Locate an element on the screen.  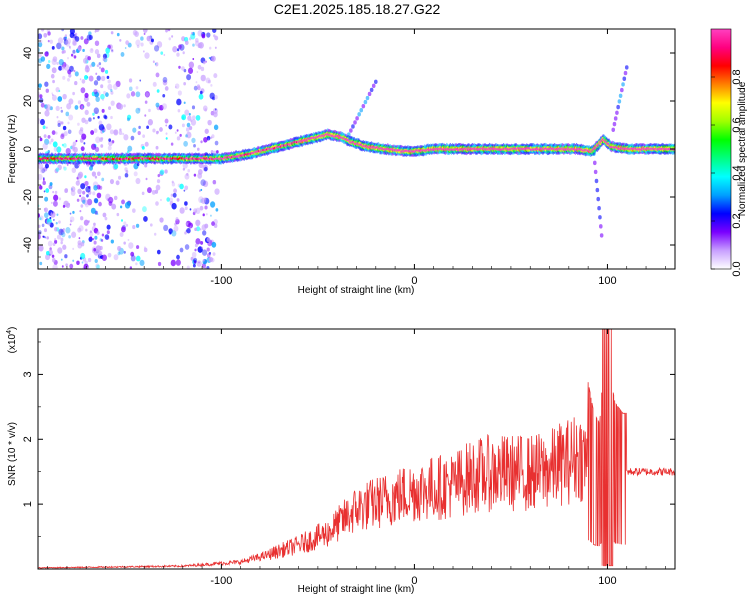
spectrogram-x-label: Height of straight line (km) is located at coordinates (356, 290).